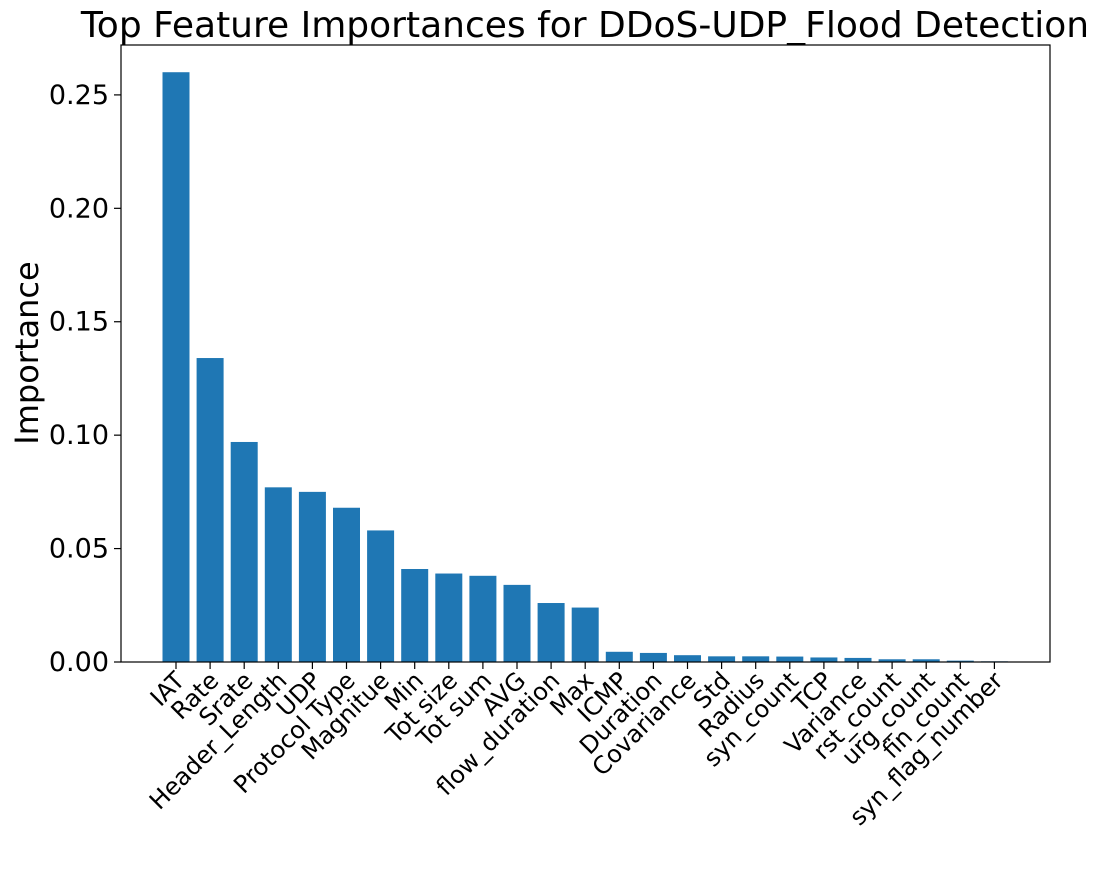 The width and height of the screenshot is (1100, 869). Describe the element at coordinates (687, 658) in the screenshot. I see `bar-covariance` at that location.